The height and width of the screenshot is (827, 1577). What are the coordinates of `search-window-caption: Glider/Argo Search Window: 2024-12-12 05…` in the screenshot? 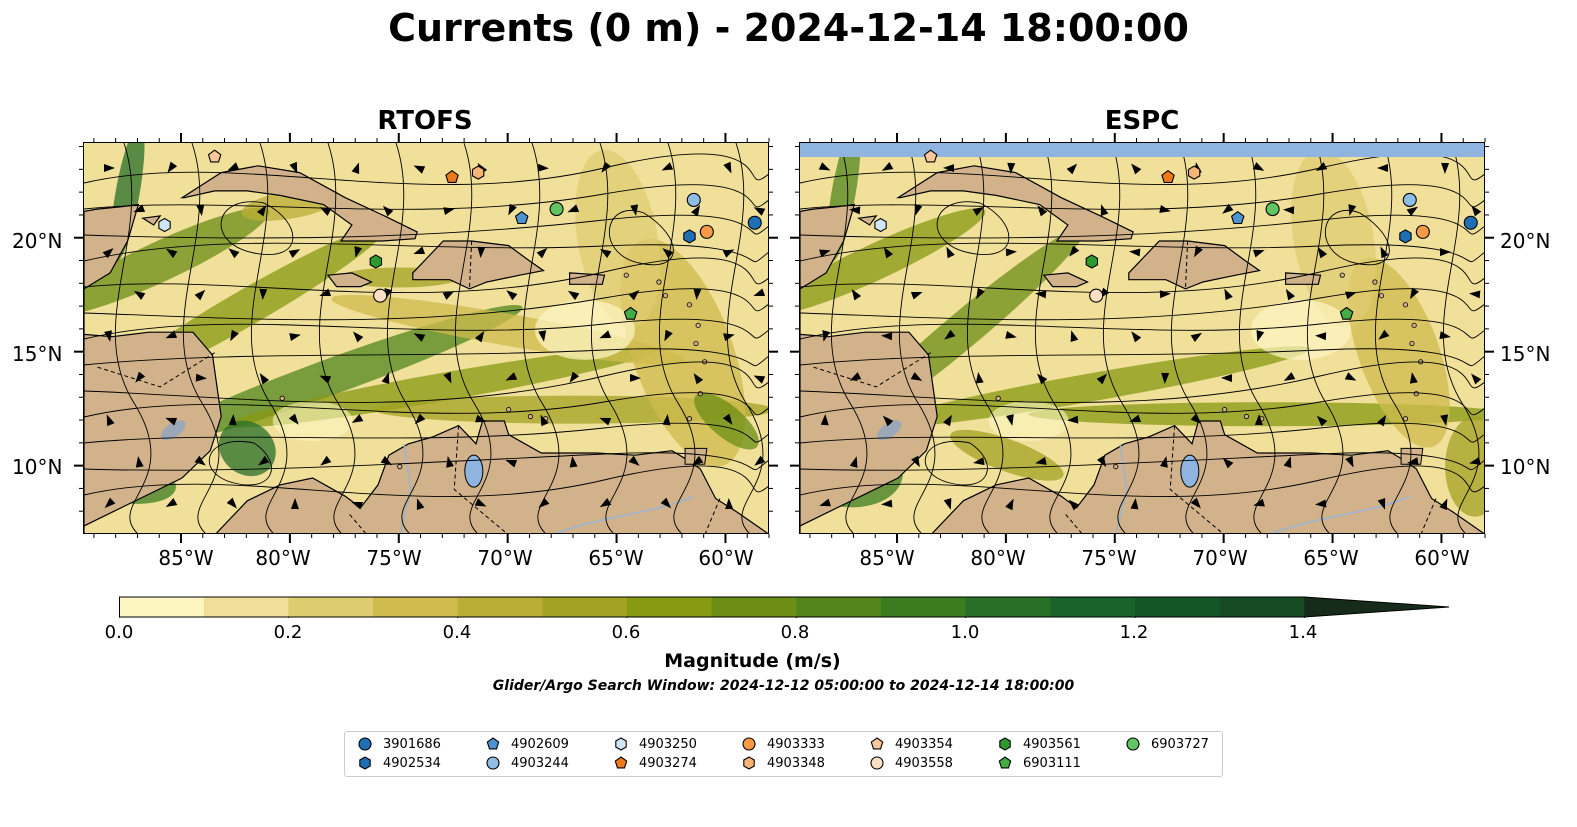 It's located at (783, 686).